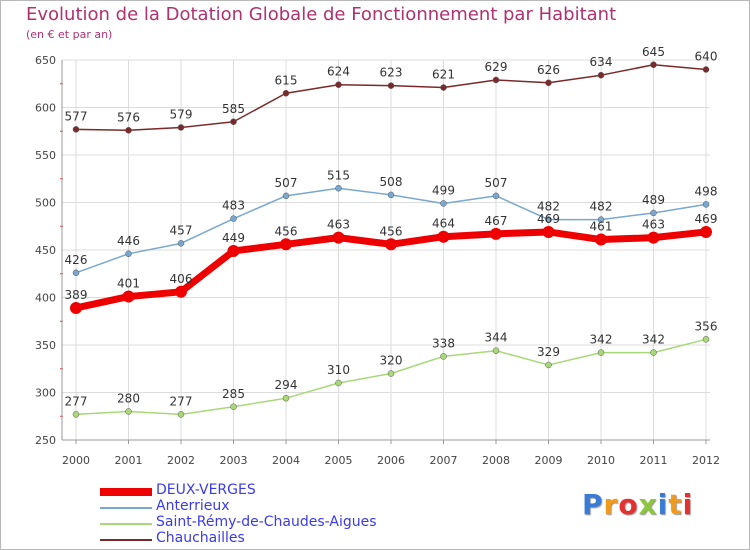 The image size is (750, 550). I want to click on x-tick-label: 2002, so click(181, 460).